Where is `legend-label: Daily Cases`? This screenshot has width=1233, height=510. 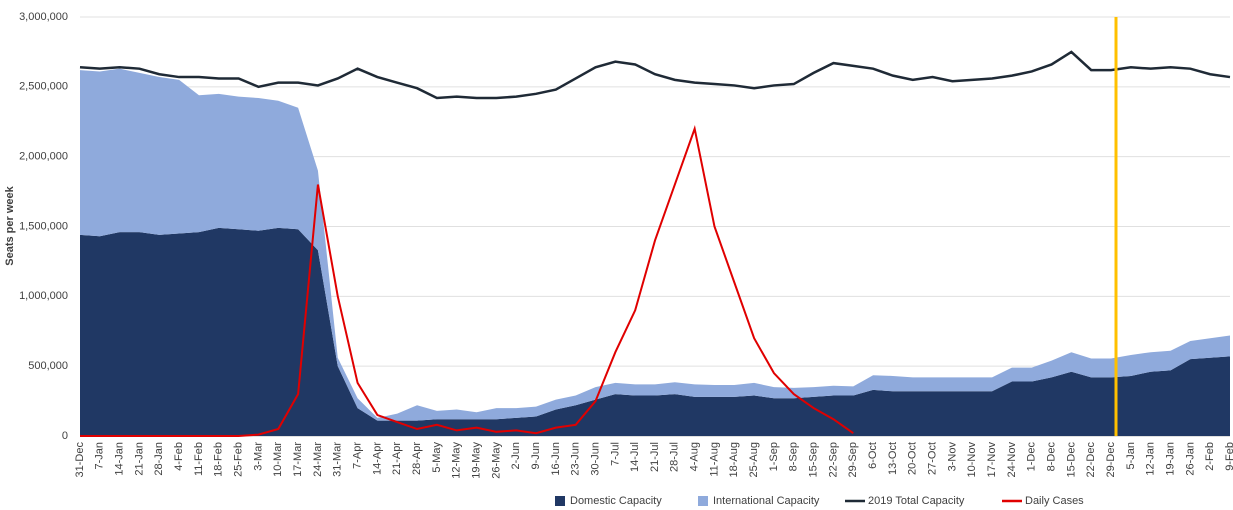 legend-label: Daily Cases is located at coordinates (1054, 501).